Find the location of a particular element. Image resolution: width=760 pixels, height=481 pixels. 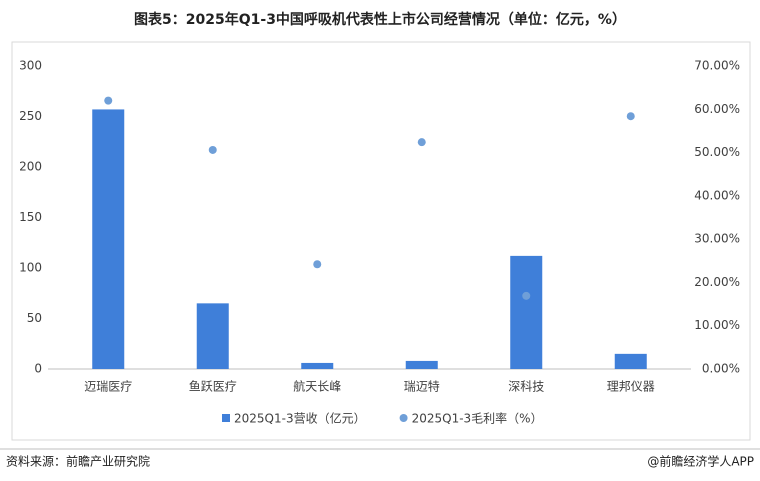

x-tick-label: 迈瑞医疗 is located at coordinates (108, 387).